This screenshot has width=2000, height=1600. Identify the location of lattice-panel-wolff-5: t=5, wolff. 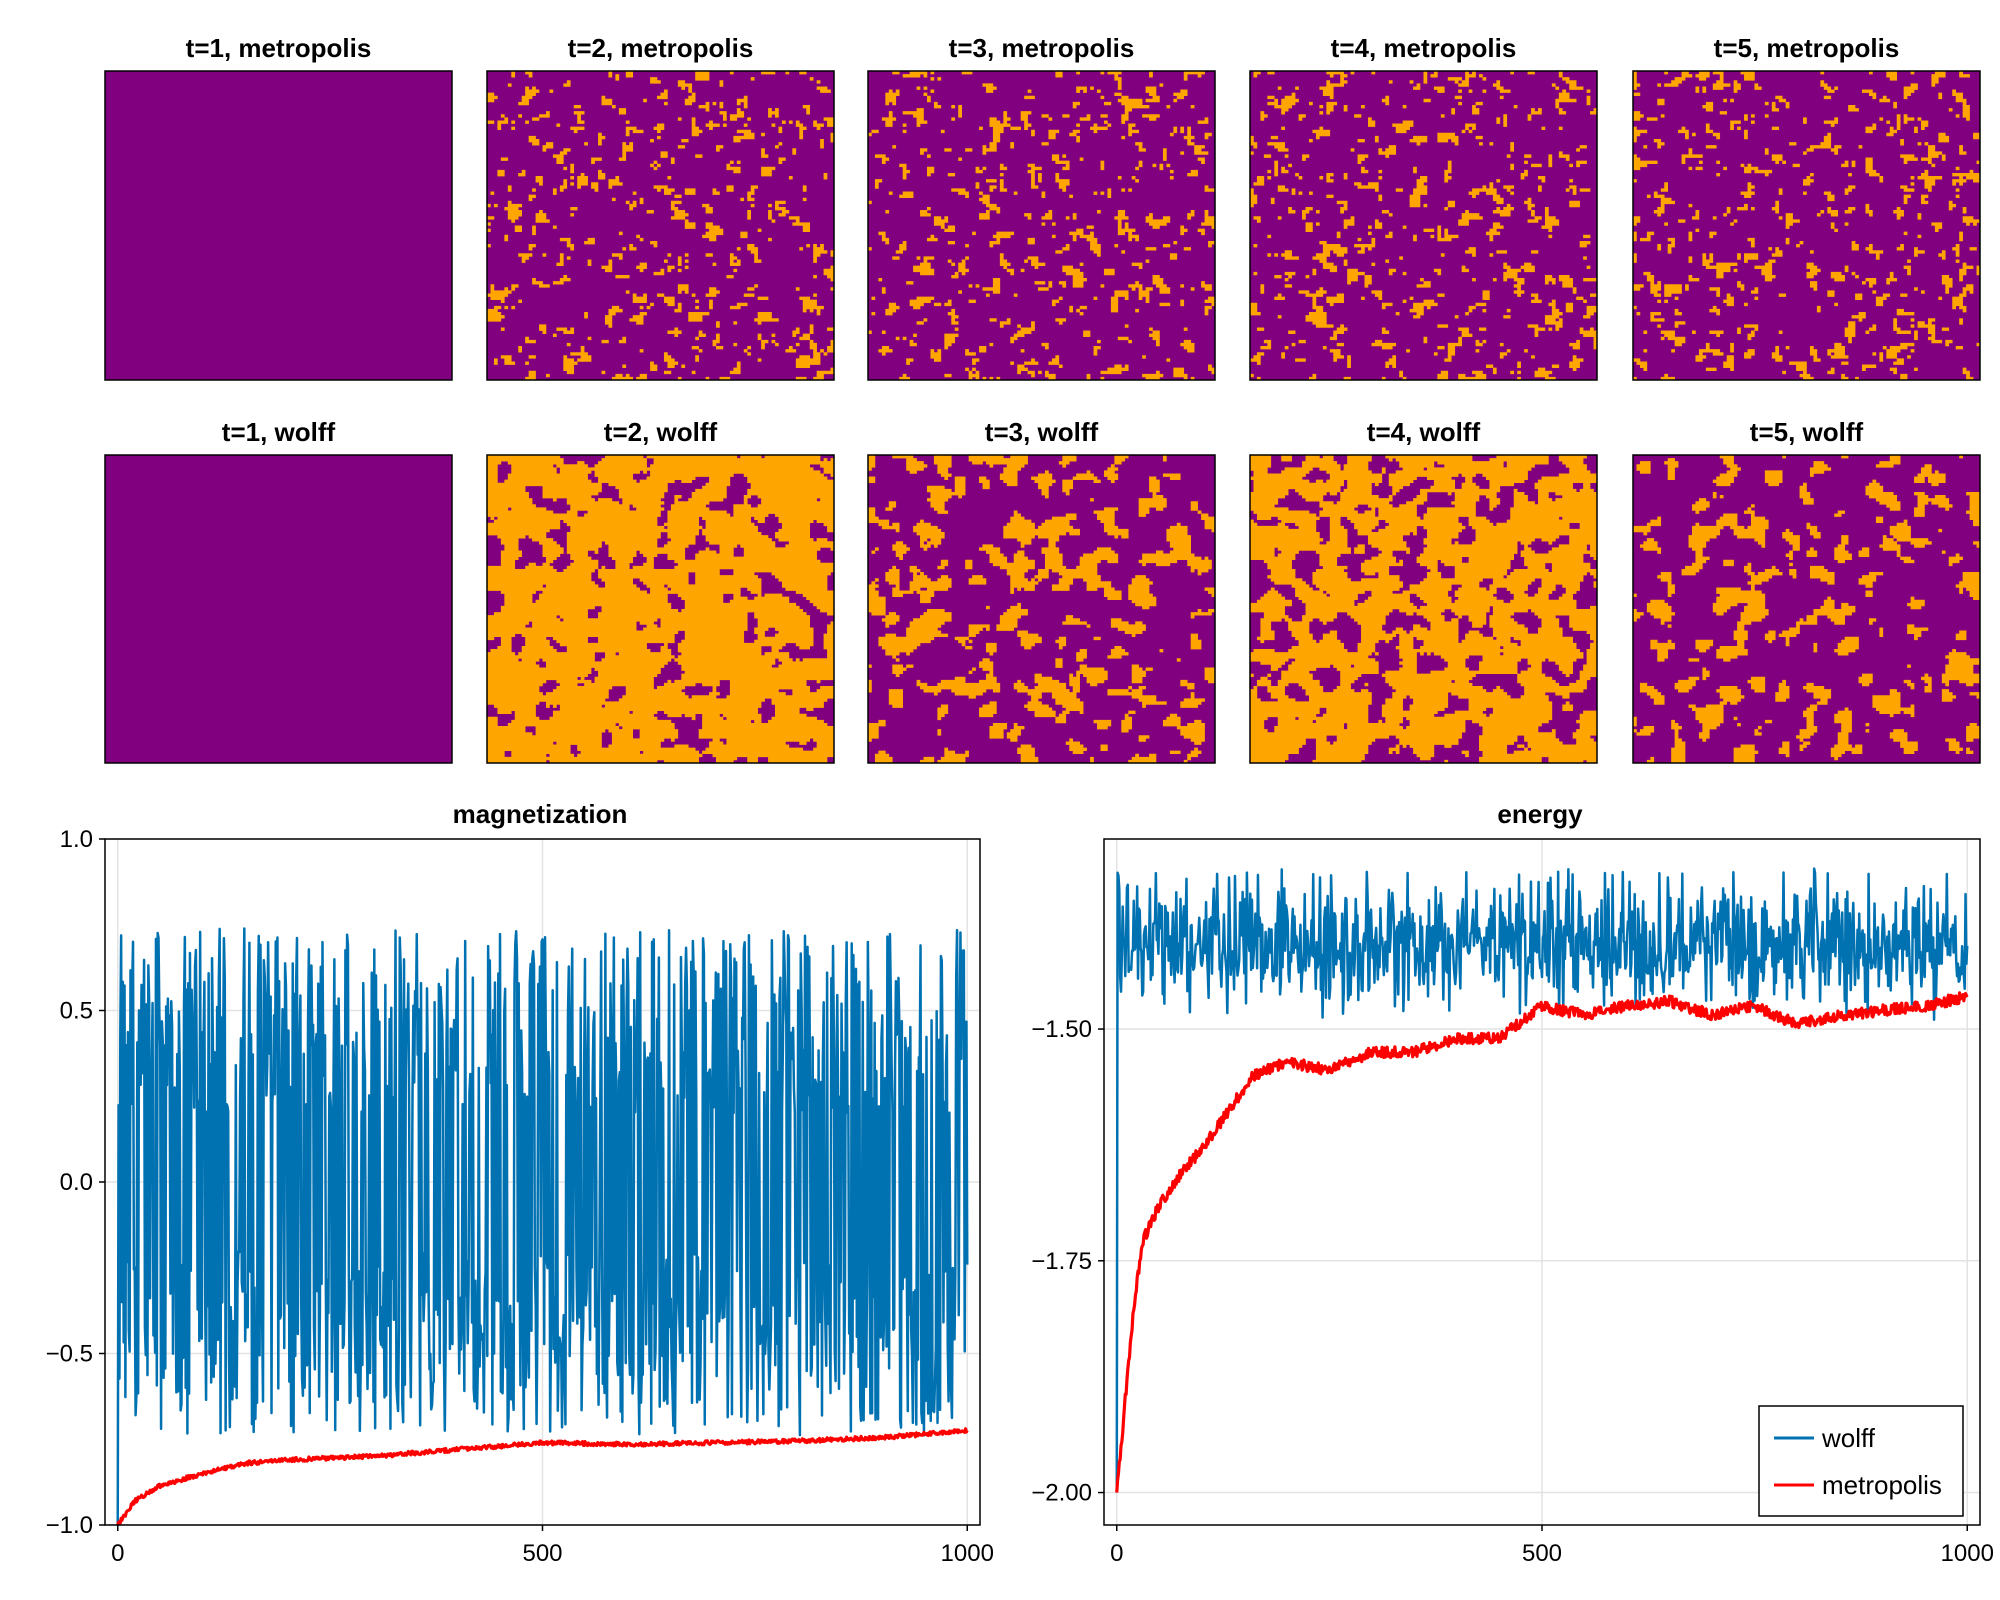
(1806, 590).